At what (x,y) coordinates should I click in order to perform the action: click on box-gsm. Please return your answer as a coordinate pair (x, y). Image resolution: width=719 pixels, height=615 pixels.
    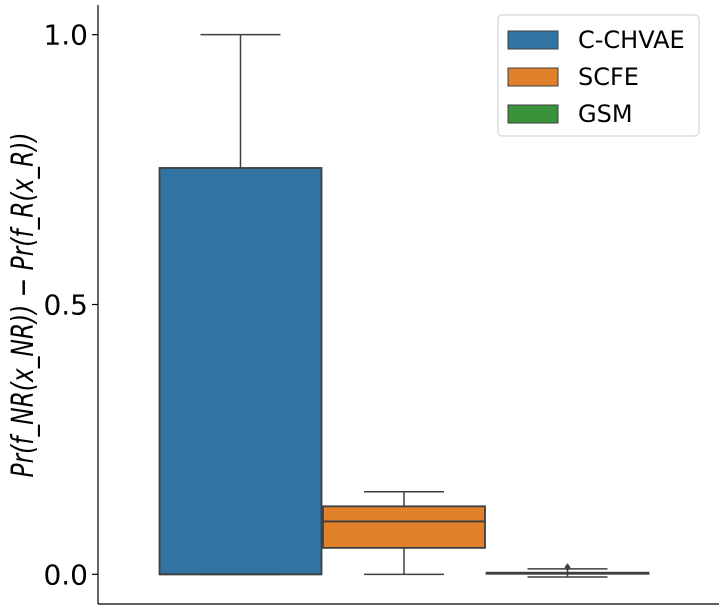
    Looking at the image, I should click on (567, 570).